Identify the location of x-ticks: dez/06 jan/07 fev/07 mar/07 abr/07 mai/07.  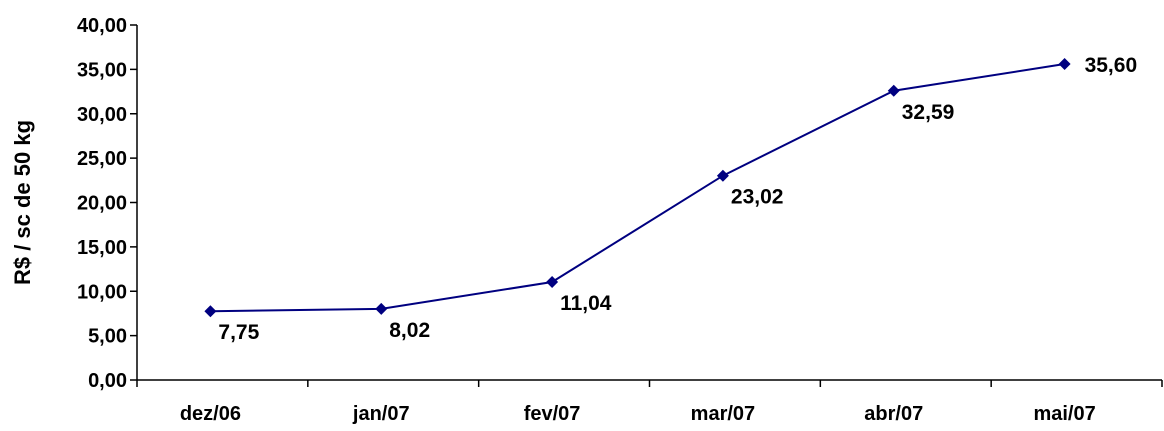
(649, 402).